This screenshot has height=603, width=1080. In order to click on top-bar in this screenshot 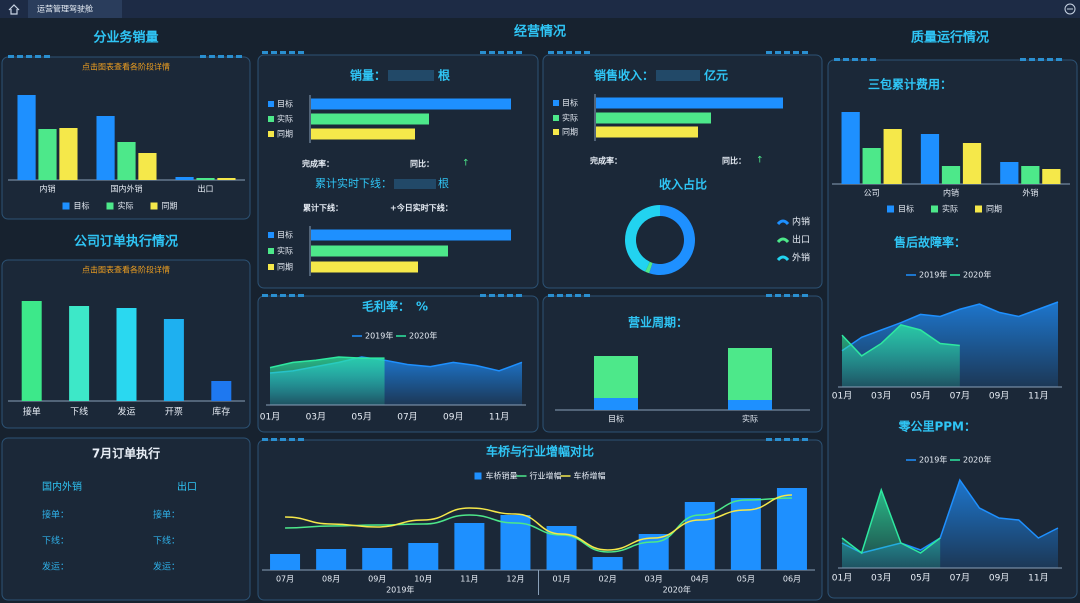, I will do `click(540, 9)`.